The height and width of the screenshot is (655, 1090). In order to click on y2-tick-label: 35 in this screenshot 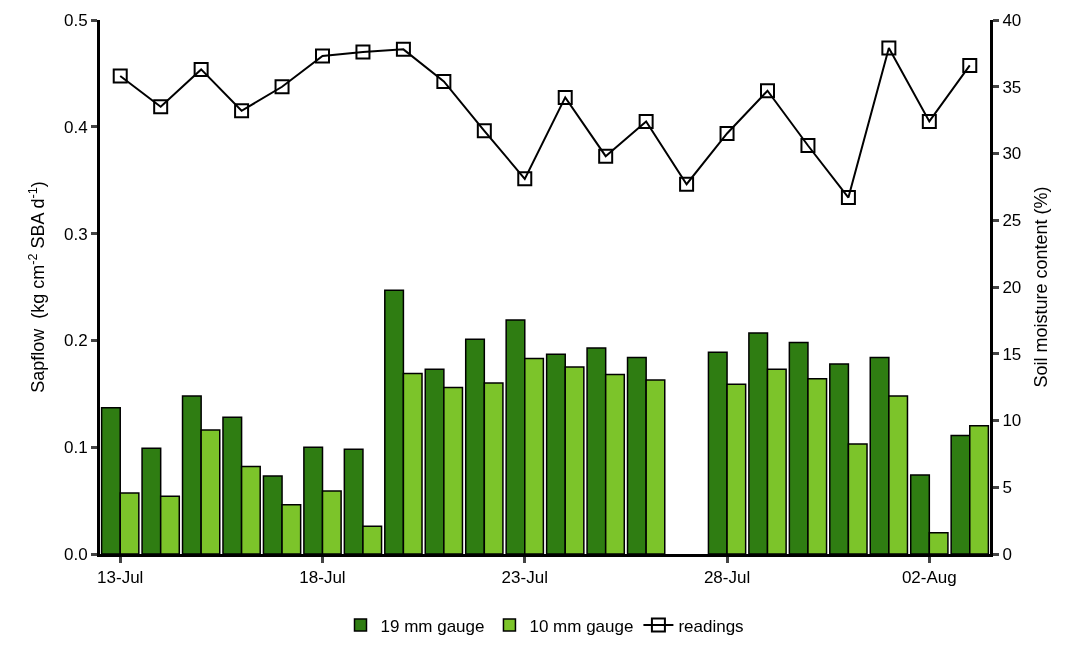, I will do `click(1012, 87)`.